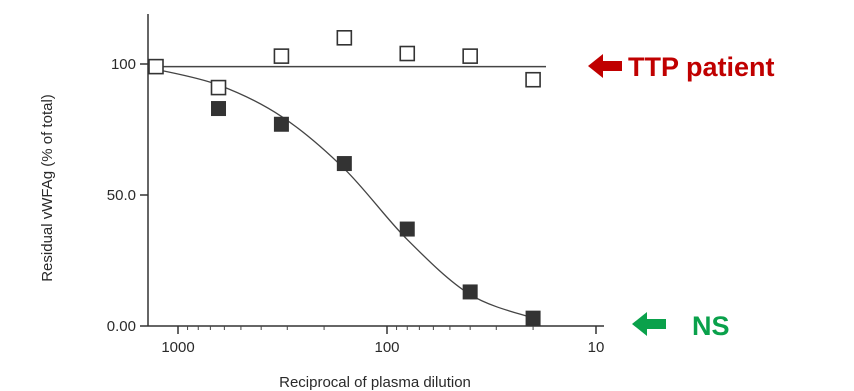  Describe the element at coordinates (701, 67) in the screenshot. I see `annotation-label: TTP patient` at that location.